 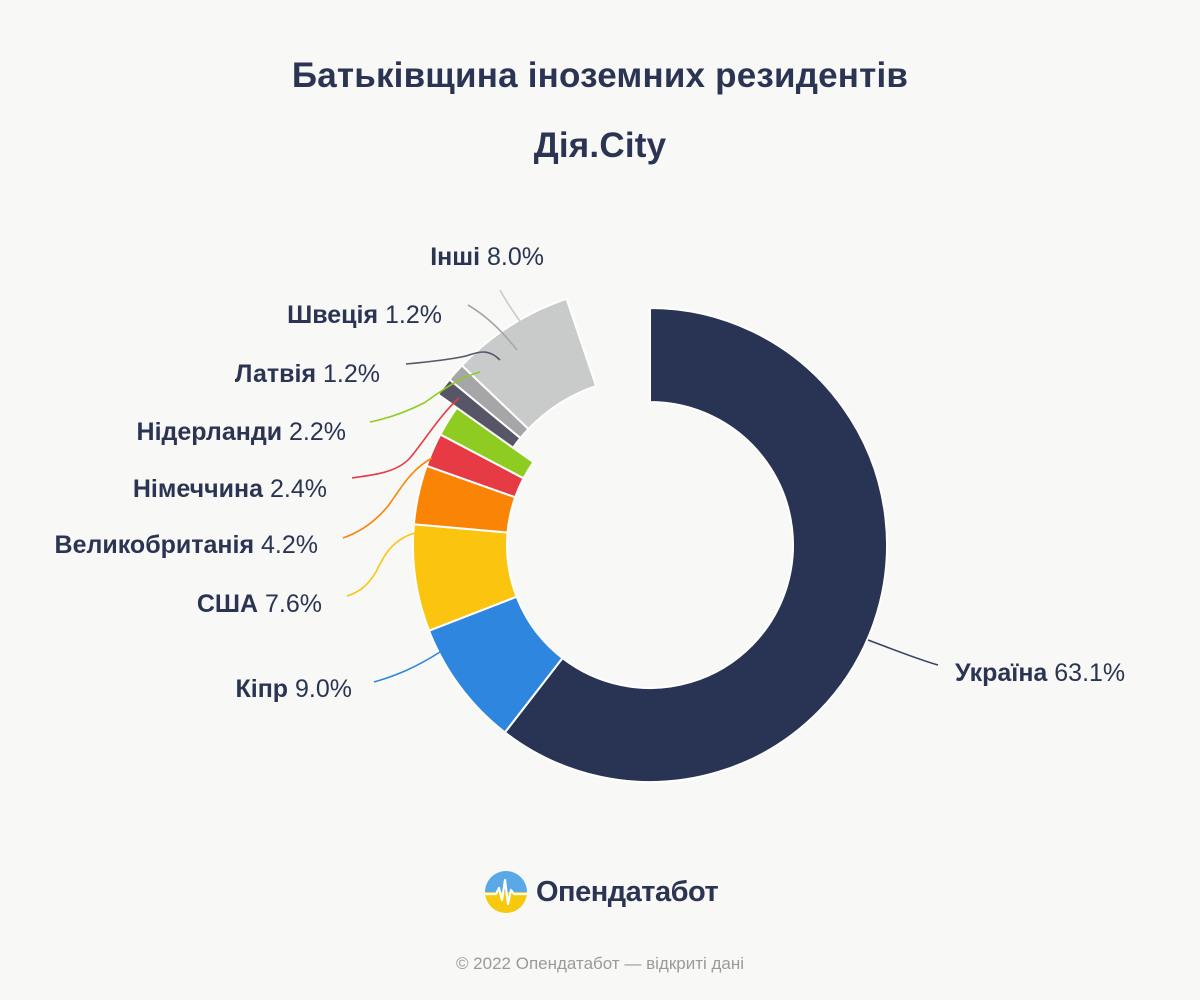 I want to click on slice-6-connector, so click(x=453, y=358).